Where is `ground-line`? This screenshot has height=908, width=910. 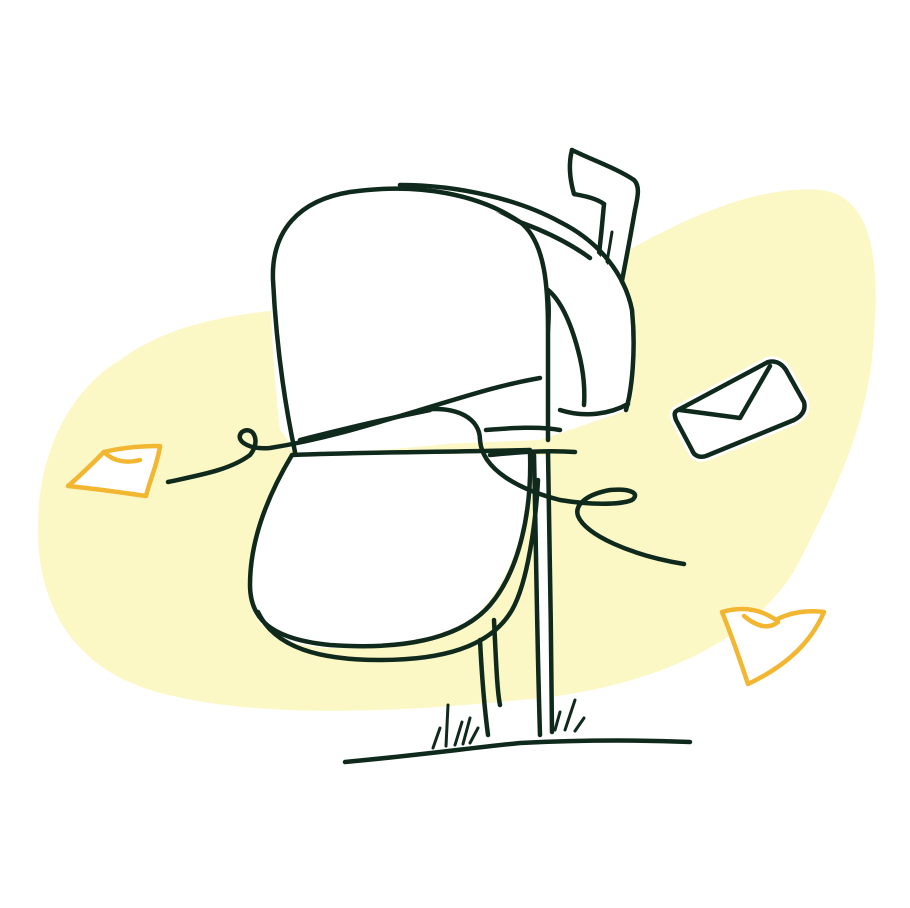 ground-line is located at coordinates (517, 751).